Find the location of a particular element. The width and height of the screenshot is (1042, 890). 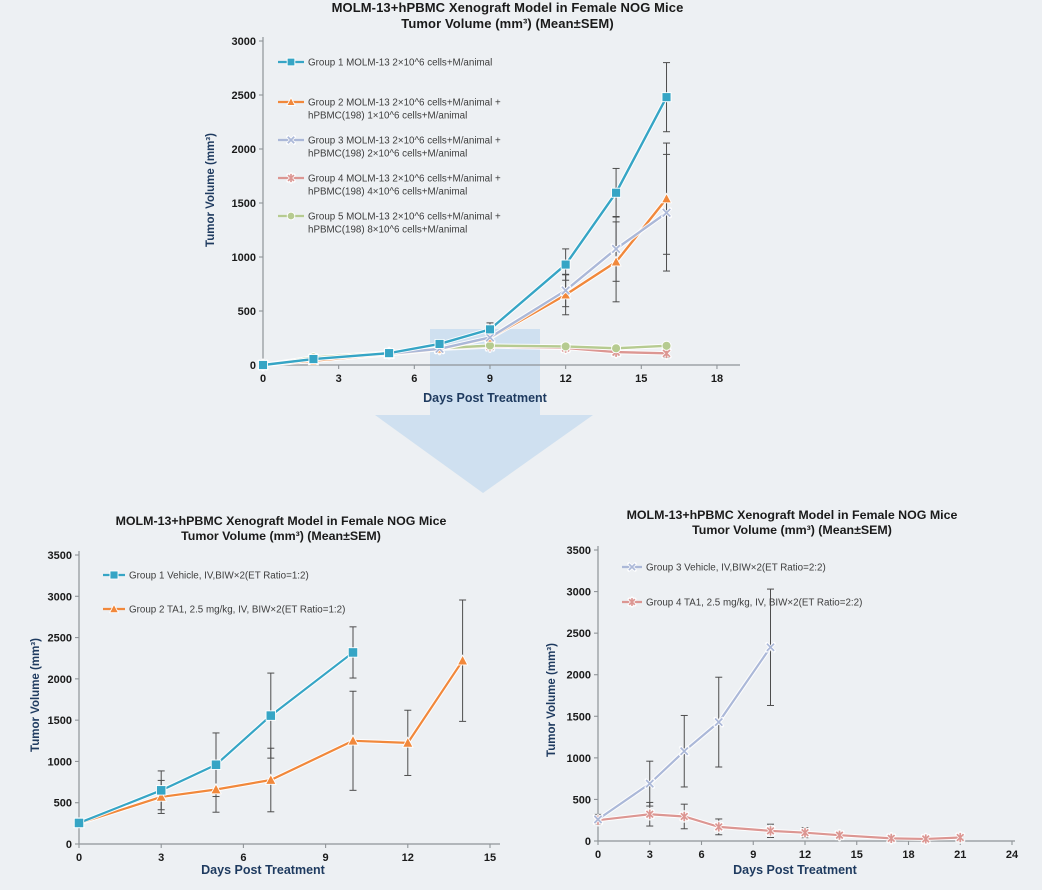

legend-label: hPBMC(198) 8×10^6 cells+M/animal is located at coordinates (387, 230).